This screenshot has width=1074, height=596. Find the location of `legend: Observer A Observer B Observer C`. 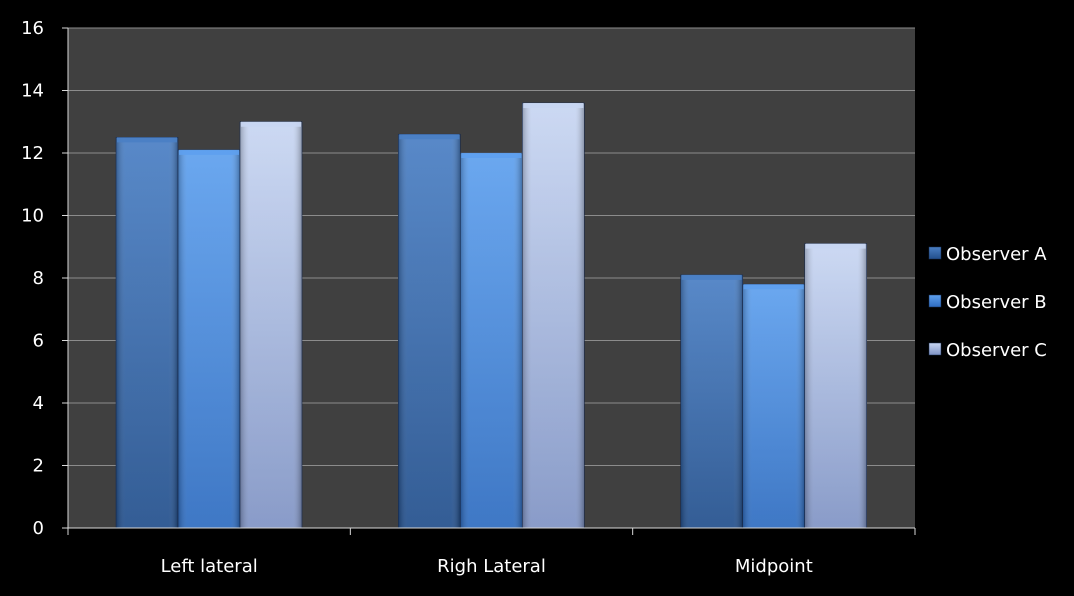

legend: Observer A Observer B Observer C is located at coordinates (987, 302).